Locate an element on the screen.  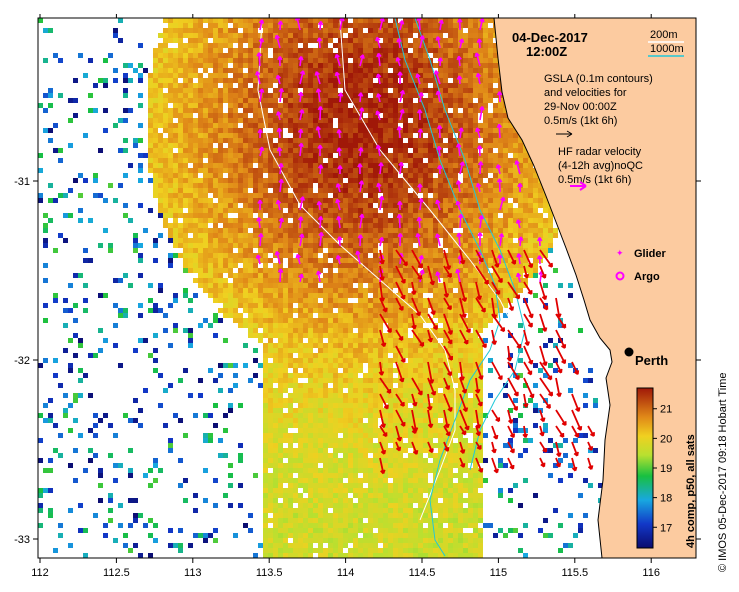
hf-note-line-1: HF radar velocity is located at coordinates (600, 152).